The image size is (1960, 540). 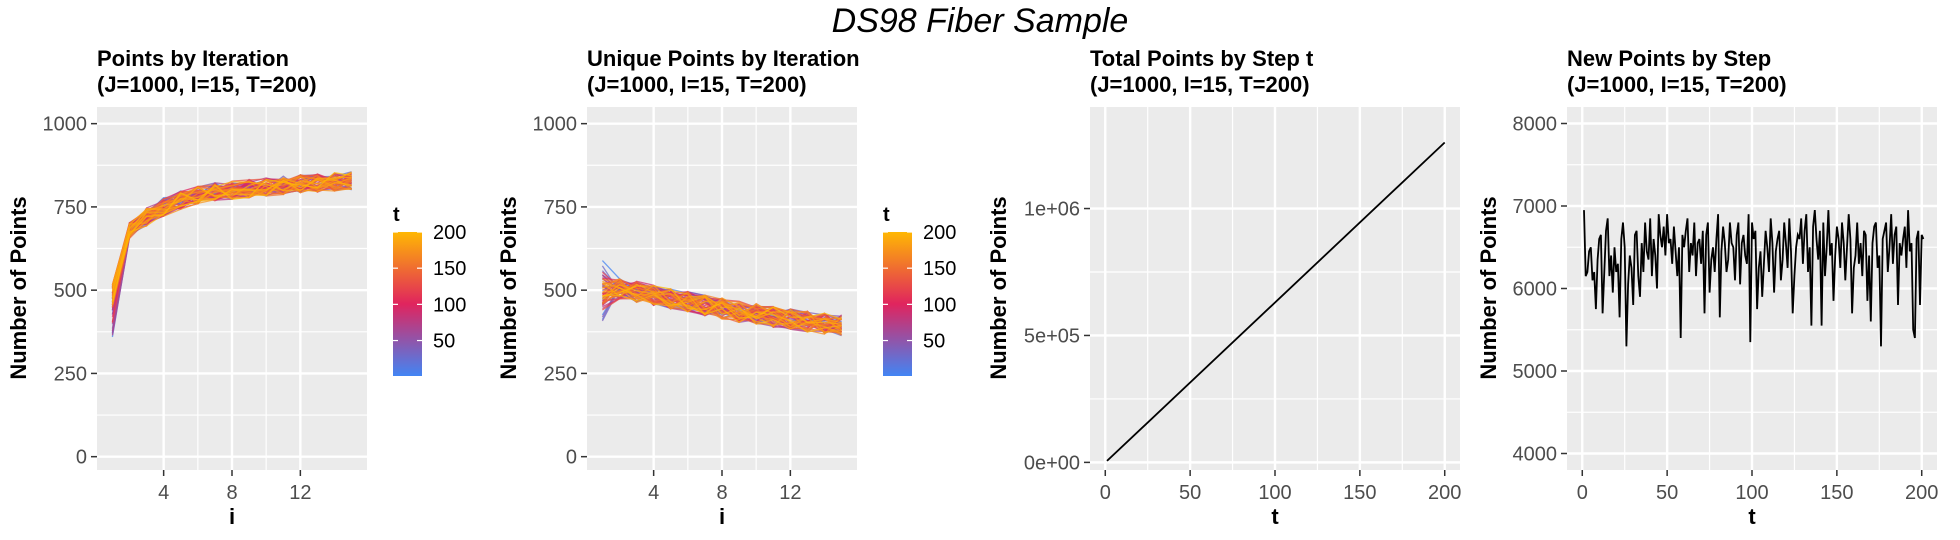 I want to click on panel-4-xtick-label: 200, so click(x=1921, y=493).